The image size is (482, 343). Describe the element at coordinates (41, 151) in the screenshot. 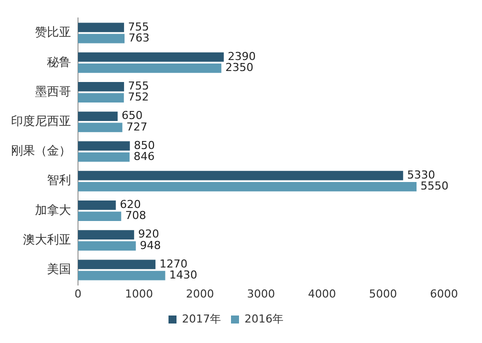

I see `y-tick-label: 刚果（金）` at that location.